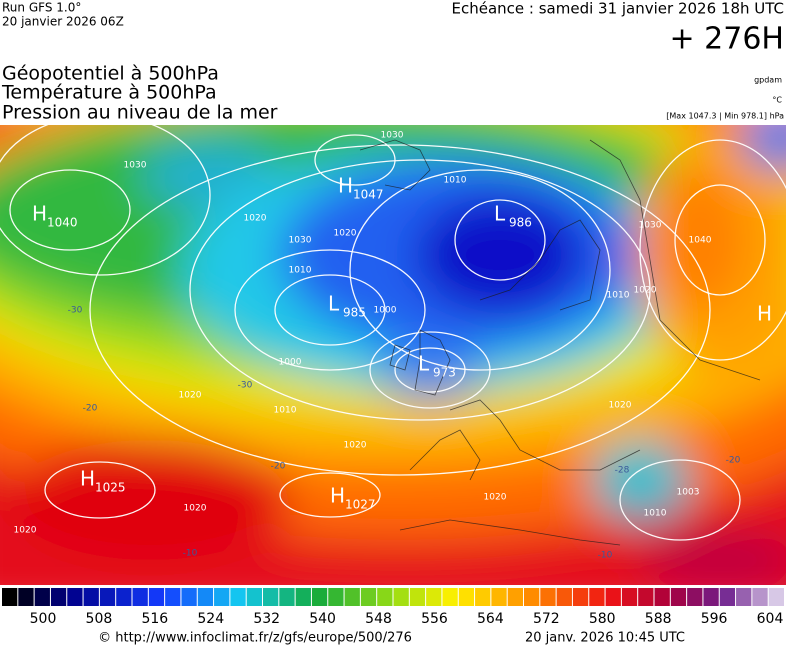 Image resolution: width=786 pixels, height=648 pixels. Describe the element at coordinates (110, 74) in the screenshot. I see `field-name: Géopotentiel à 500hPa` at that location.